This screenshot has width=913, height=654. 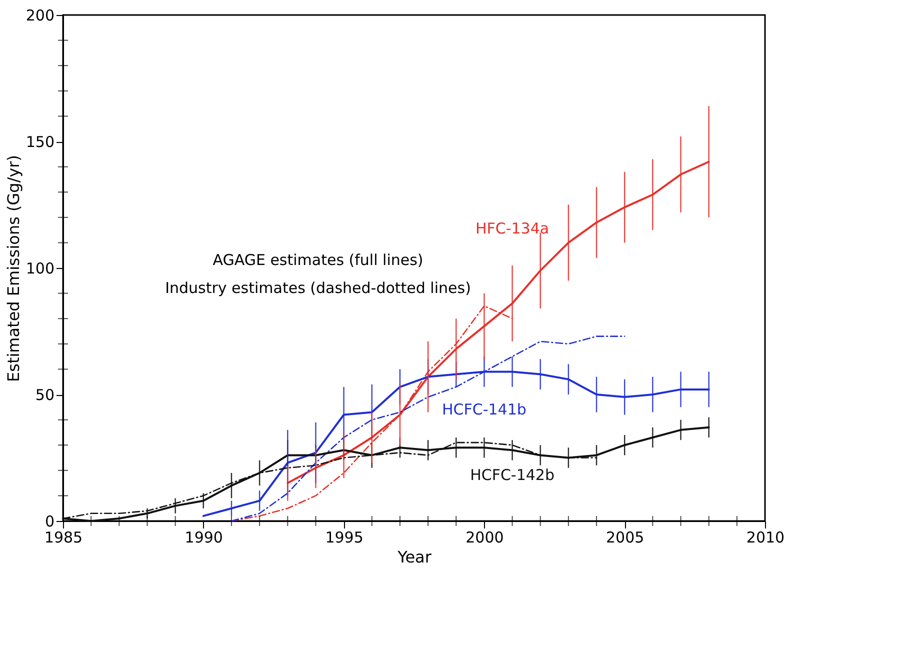 What do you see at coordinates (318, 288) in the screenshot?
I see `annotation: Industry estimates (dashed-dotted lines)` at bounding box center [318, 288].